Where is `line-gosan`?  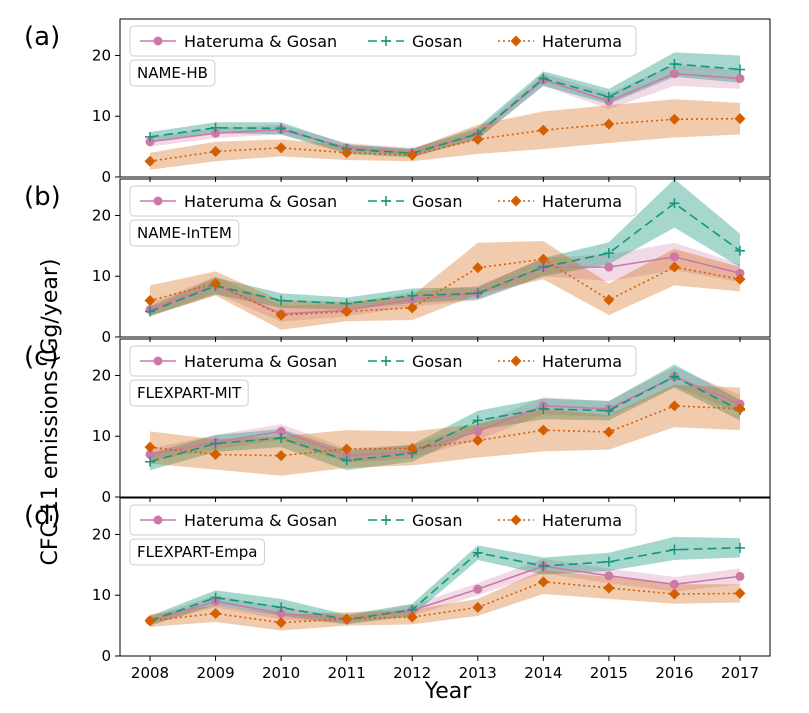 line-gosan is located at coordinates (445, 584).